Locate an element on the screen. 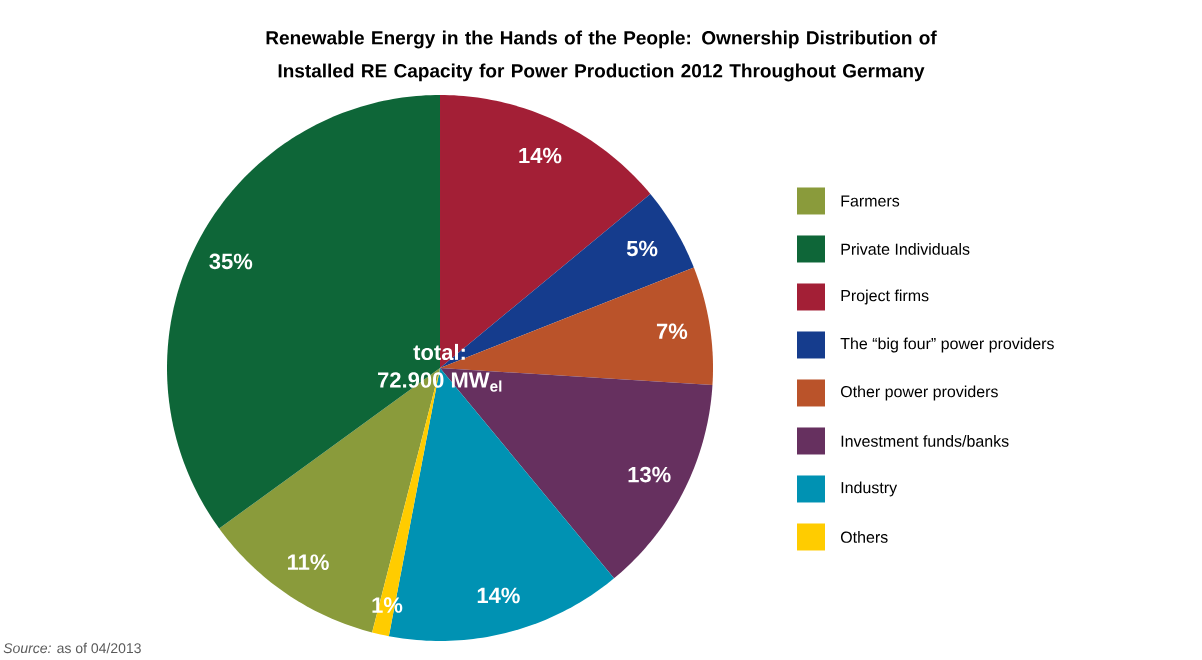 This screenshot has height=660, width=1202. data-label: 13% is located at coordinates (649, 474).